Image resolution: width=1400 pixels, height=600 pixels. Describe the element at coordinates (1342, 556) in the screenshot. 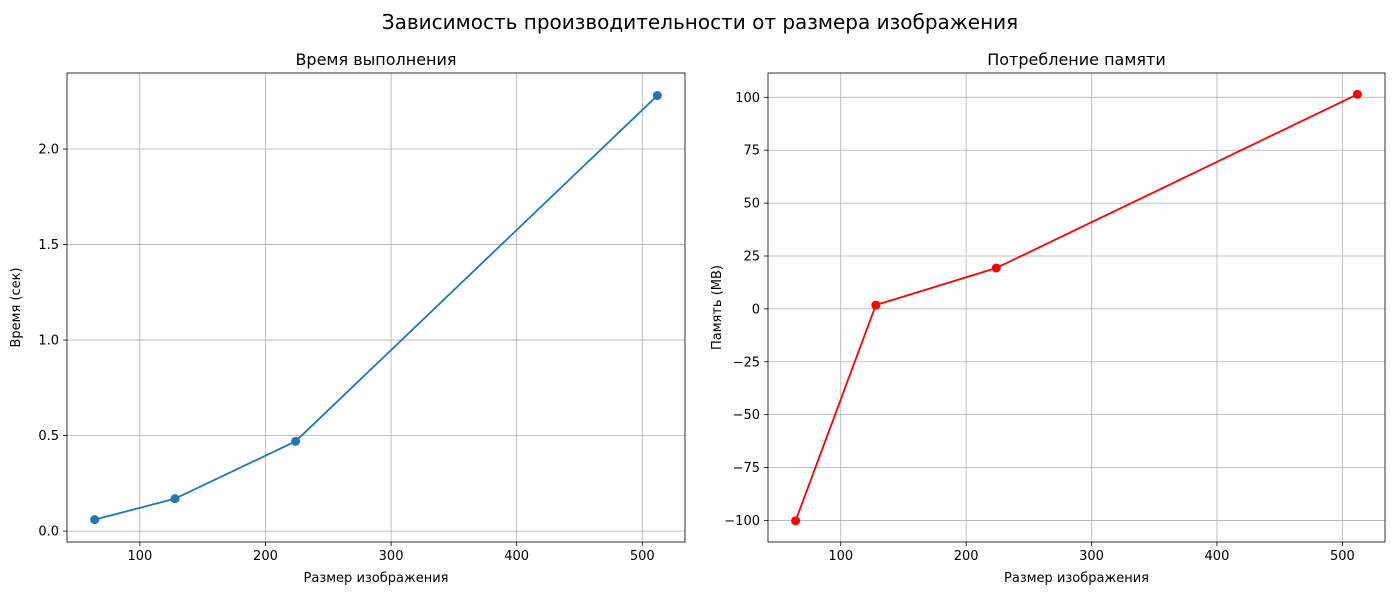

I see `memory-x-tick-label: 500` at that location.